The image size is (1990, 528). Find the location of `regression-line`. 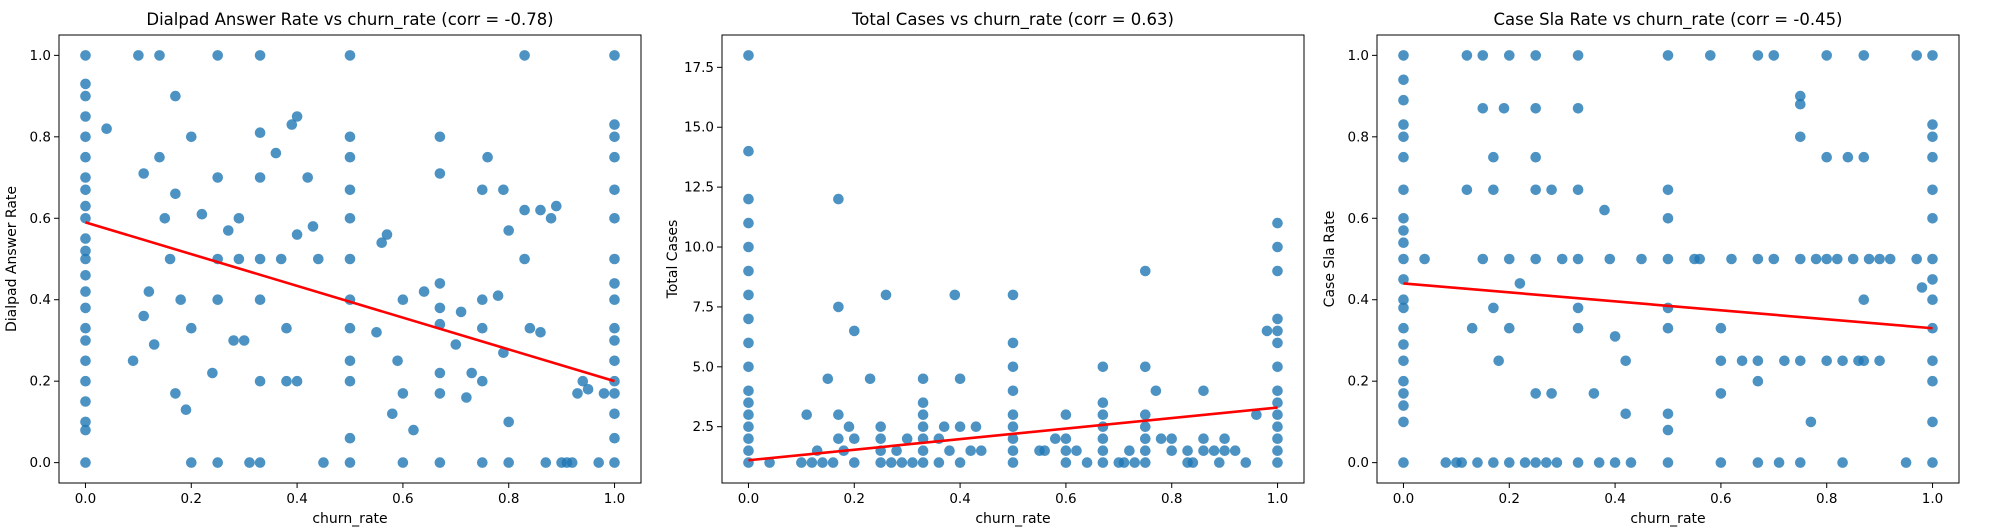

regression-line is located at coordinates (350, 302).